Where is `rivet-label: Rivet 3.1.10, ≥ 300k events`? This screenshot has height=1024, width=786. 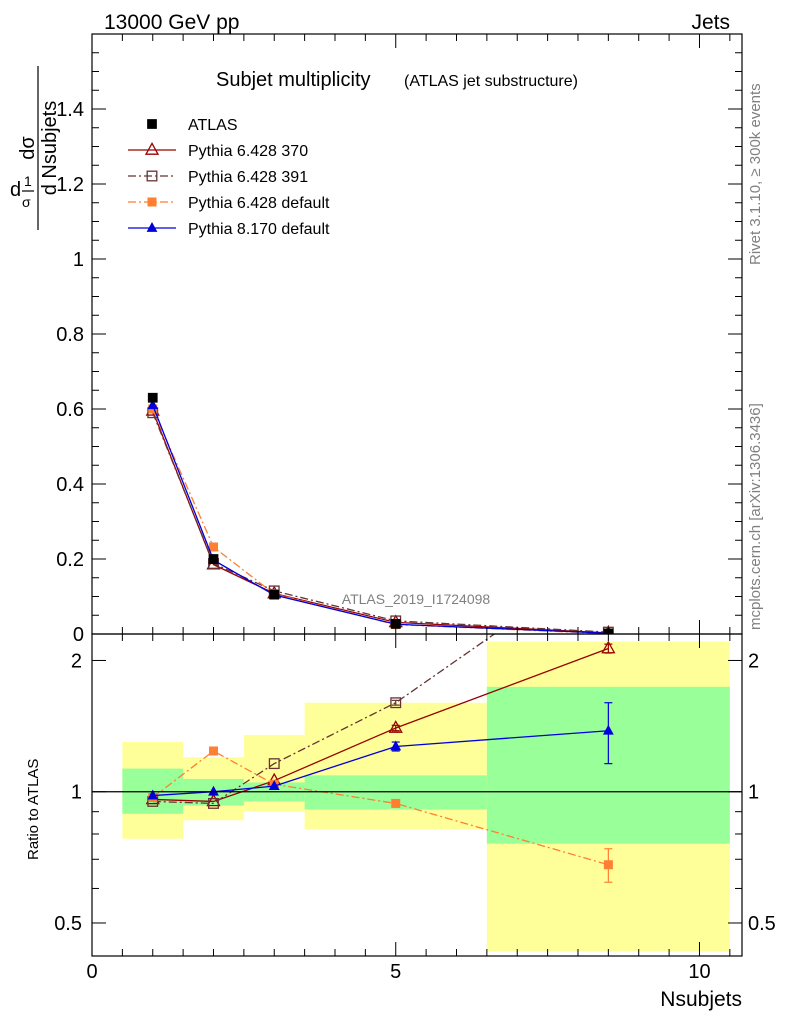
rivet-label: Rivet 3.1.10, ≥ 300k events is located at coordinates (755, 174).